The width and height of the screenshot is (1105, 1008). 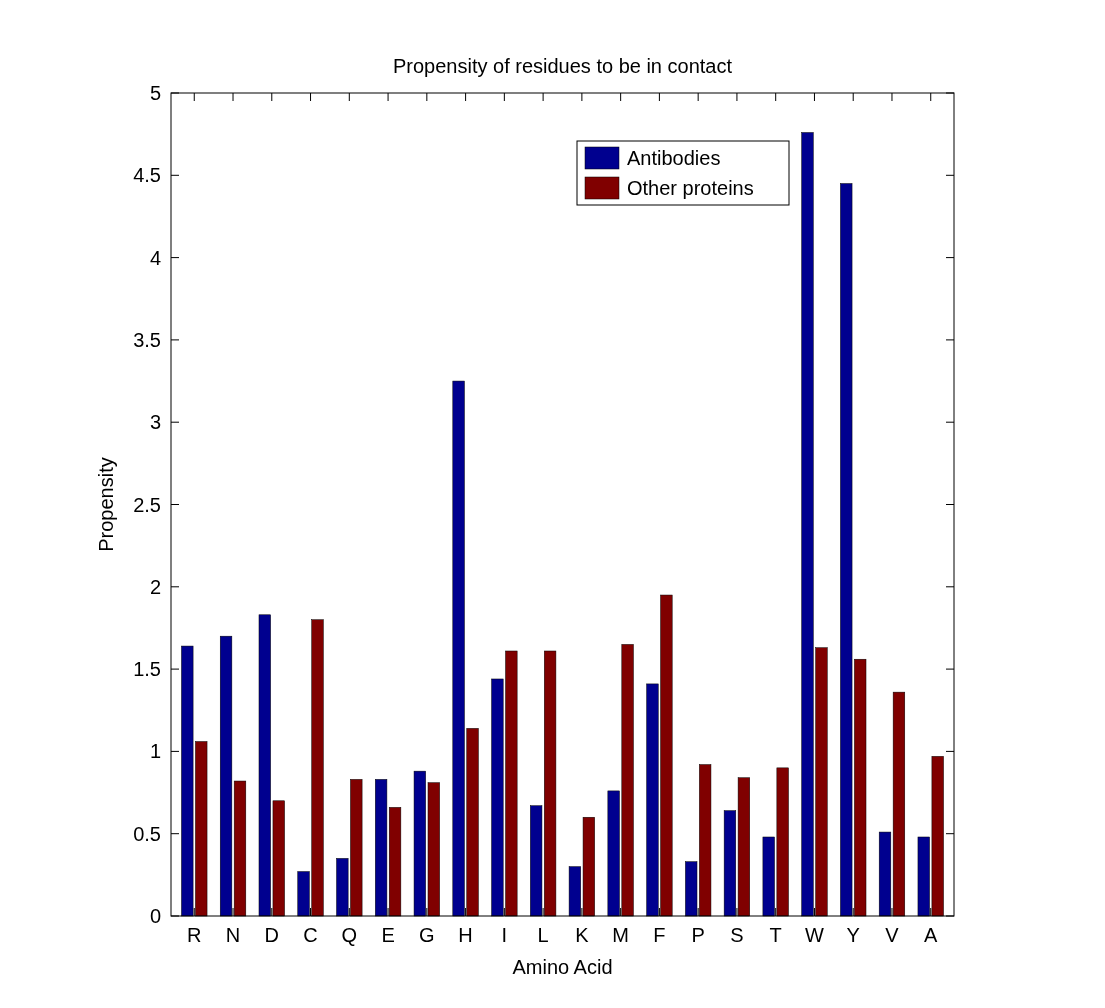 What do you see at coordinates (233, 935) in the screenshot?
I see `x-tick-label: N` at bounding box center [233, 935].